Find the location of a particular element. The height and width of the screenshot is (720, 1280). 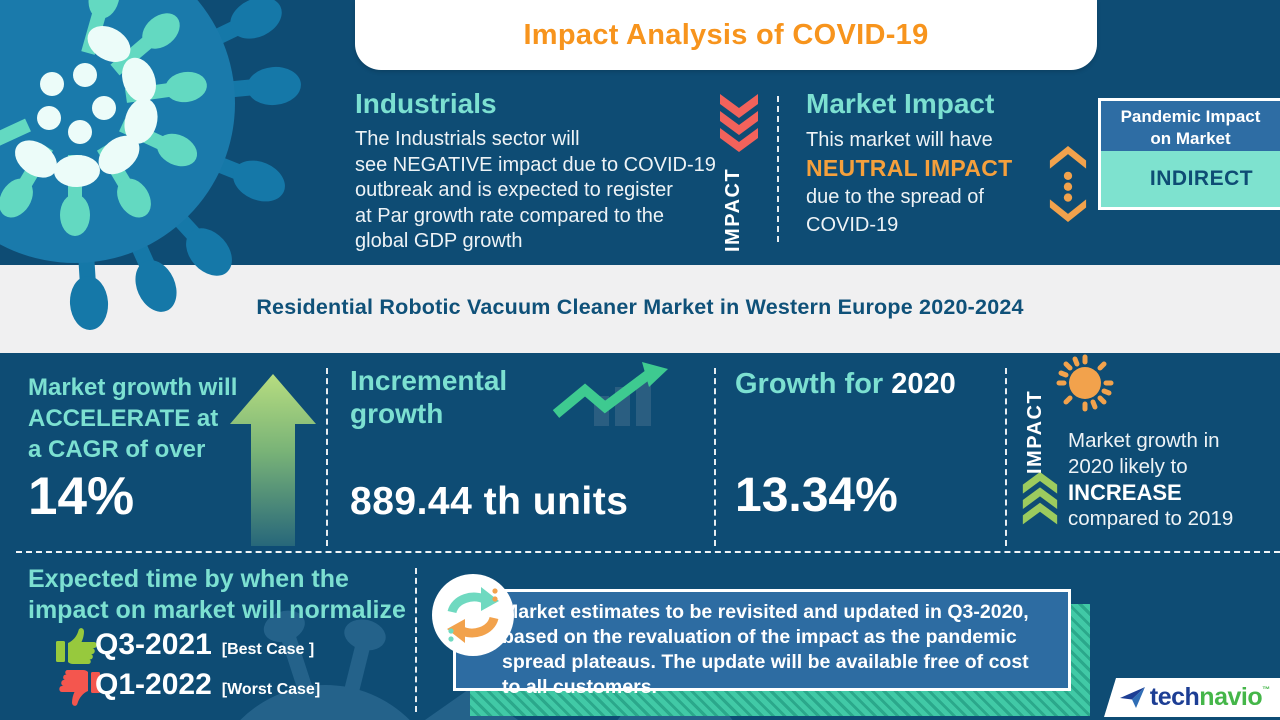

brand-logo: tech navio ™ is located at coordinates (1195, 697).